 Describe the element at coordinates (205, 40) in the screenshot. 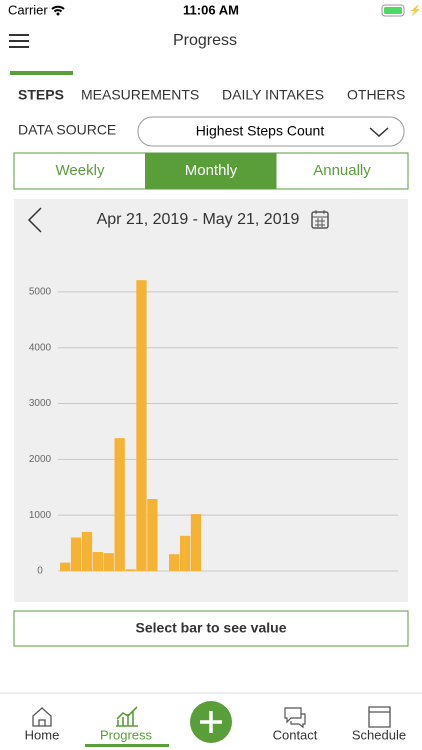

I see `header-title: Progress` at that location.